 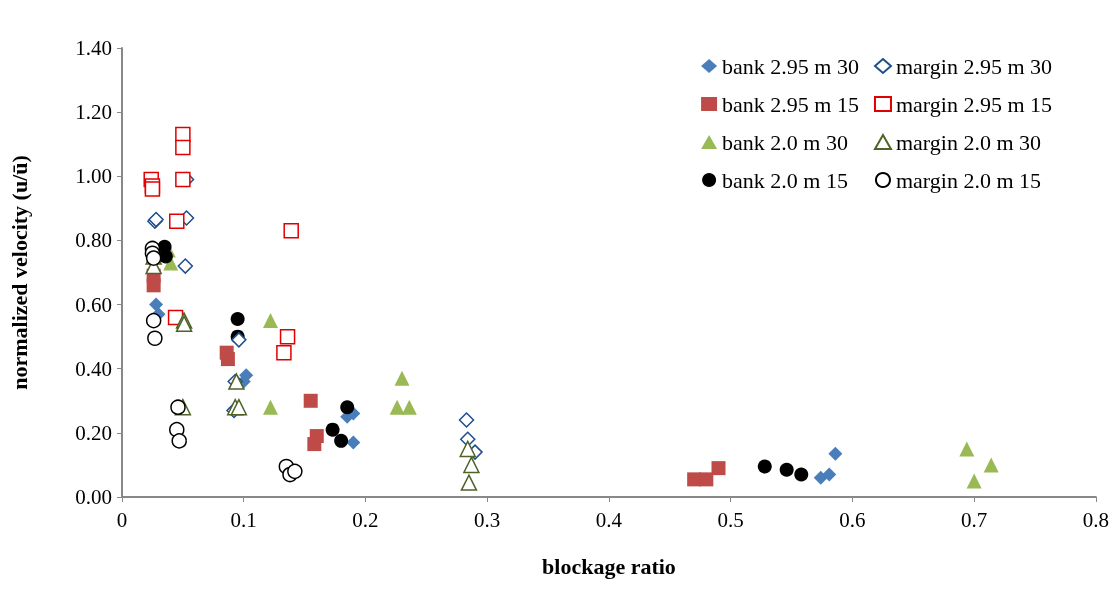 What do you see at coordinates (968, 142) in the screenshot?
I see `legend-label: margin 2.0 m 30` at bounding box center [968, 142].